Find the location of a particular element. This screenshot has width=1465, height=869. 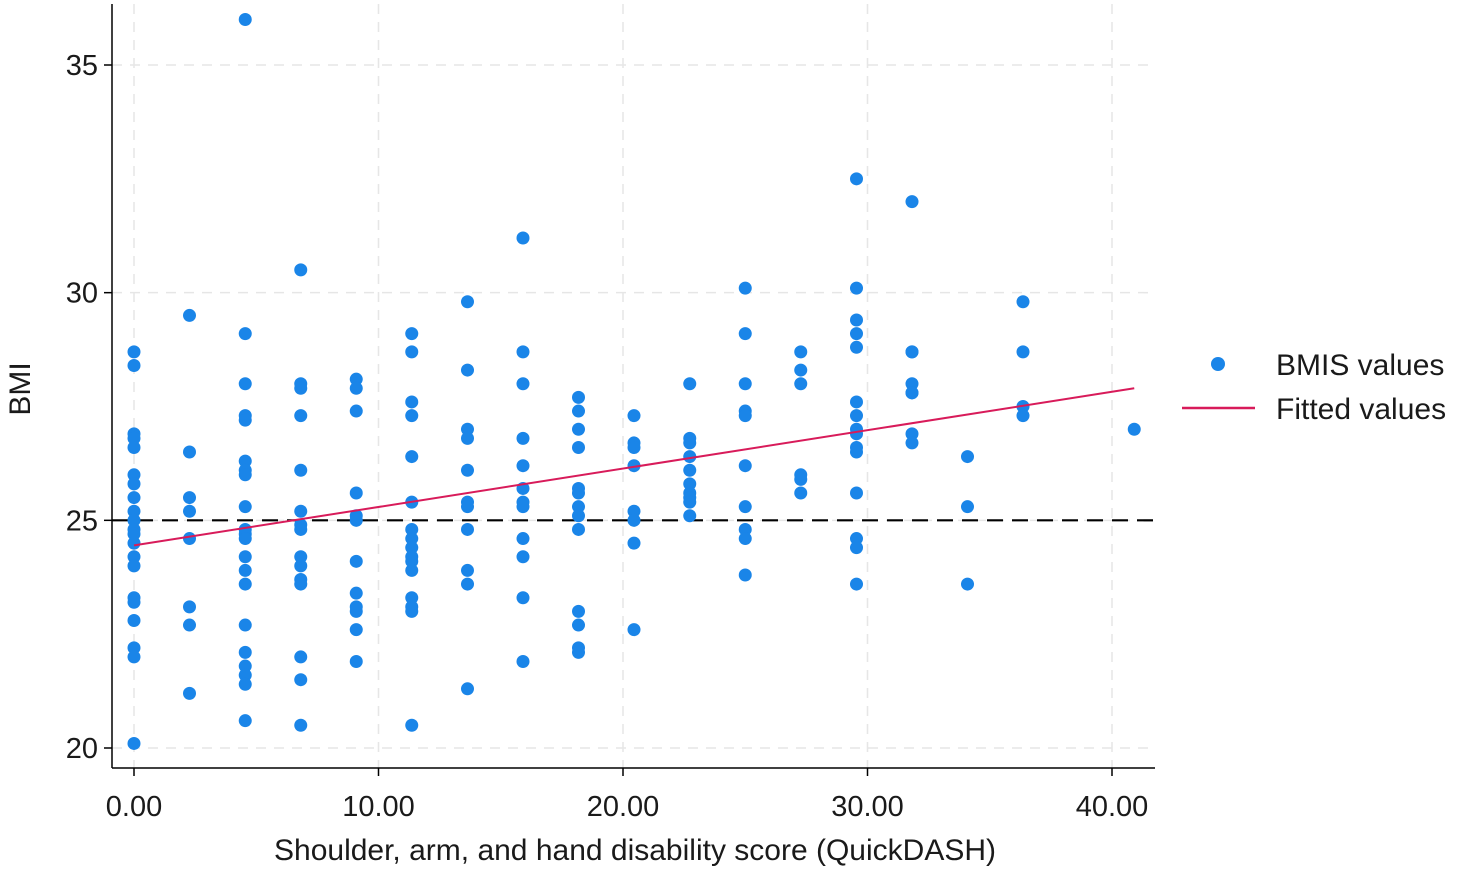

legend-marker-points is located at coordinates (1218, 364).